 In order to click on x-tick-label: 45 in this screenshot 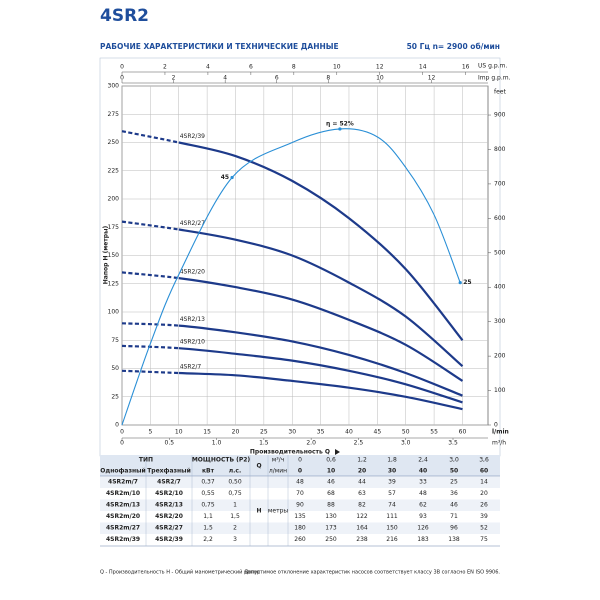, I will do `click(378, 432)`.